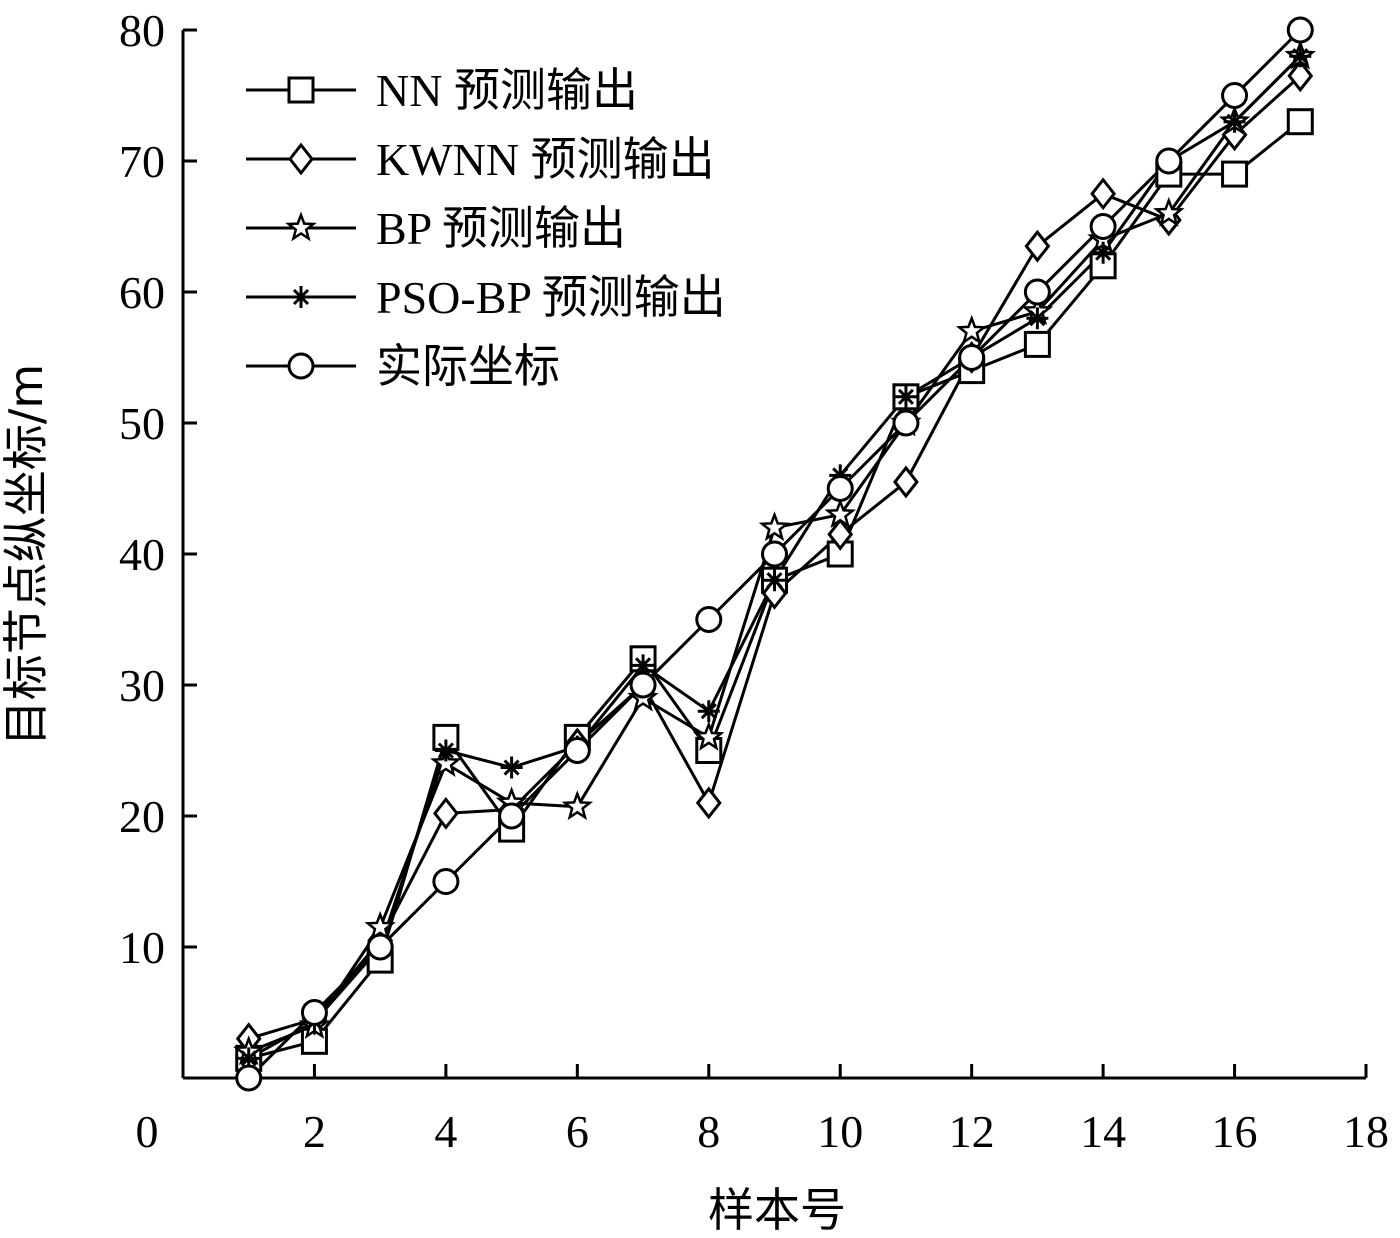 This screenshot has width=1400, height=1238. I want to click on legend-marker-diamond, so click(301, 159).